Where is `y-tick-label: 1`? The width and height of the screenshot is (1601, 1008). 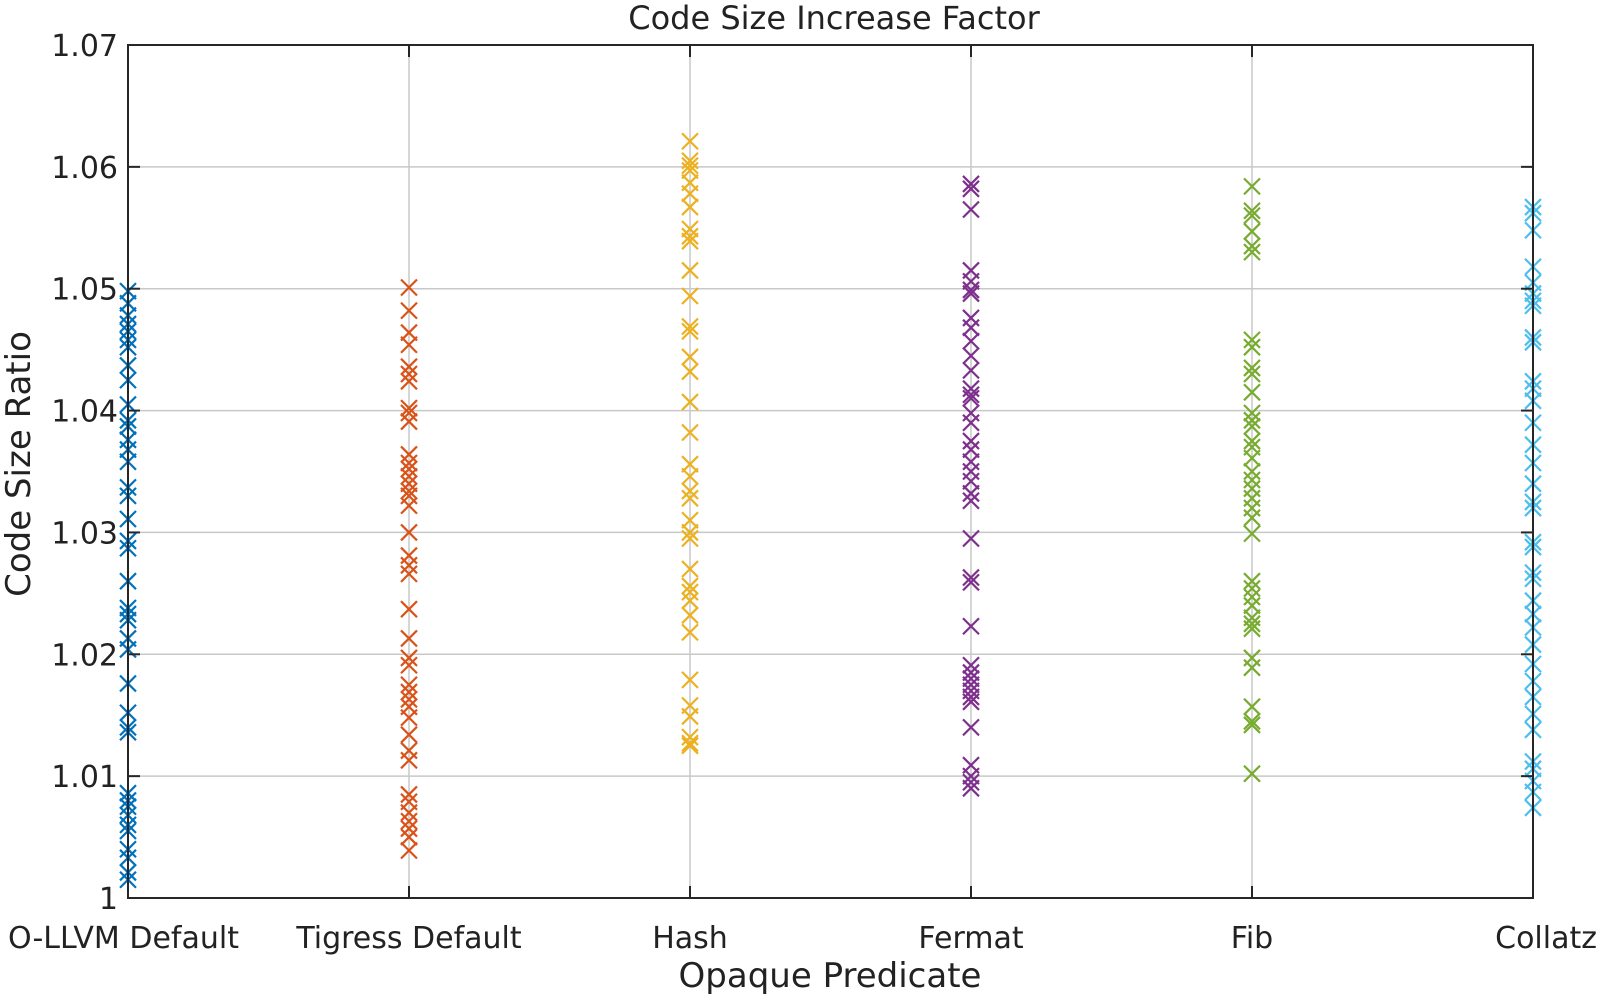 y-tick-label: 1 is located at coordinates (108, 899).